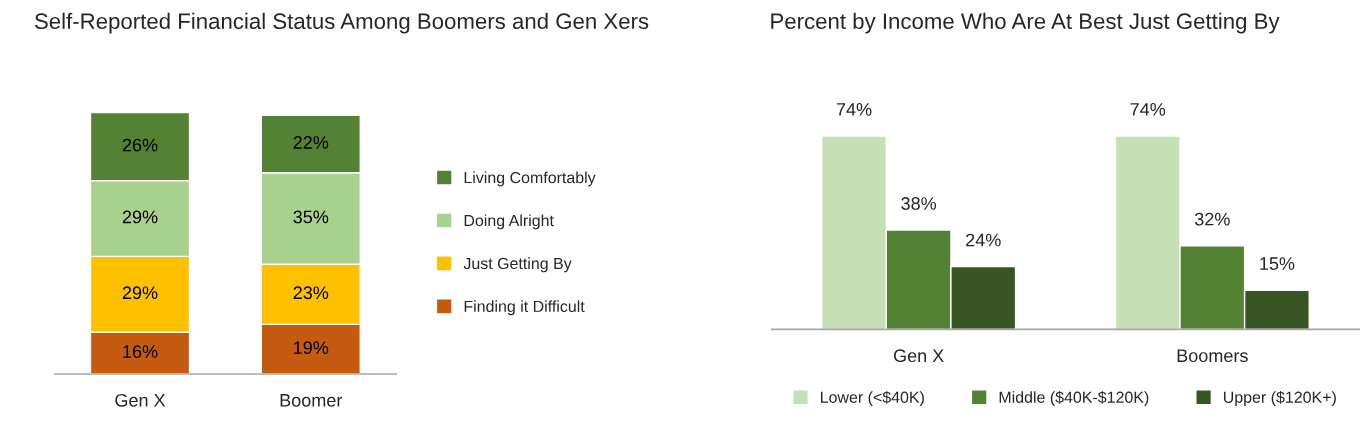 Image resolution: width=1366 pixels, height=425 pixels. What do you see at coordinates (1212, 219) in the screenshot?
I see `data-label: 32%` at bounding box center [1212, 219].